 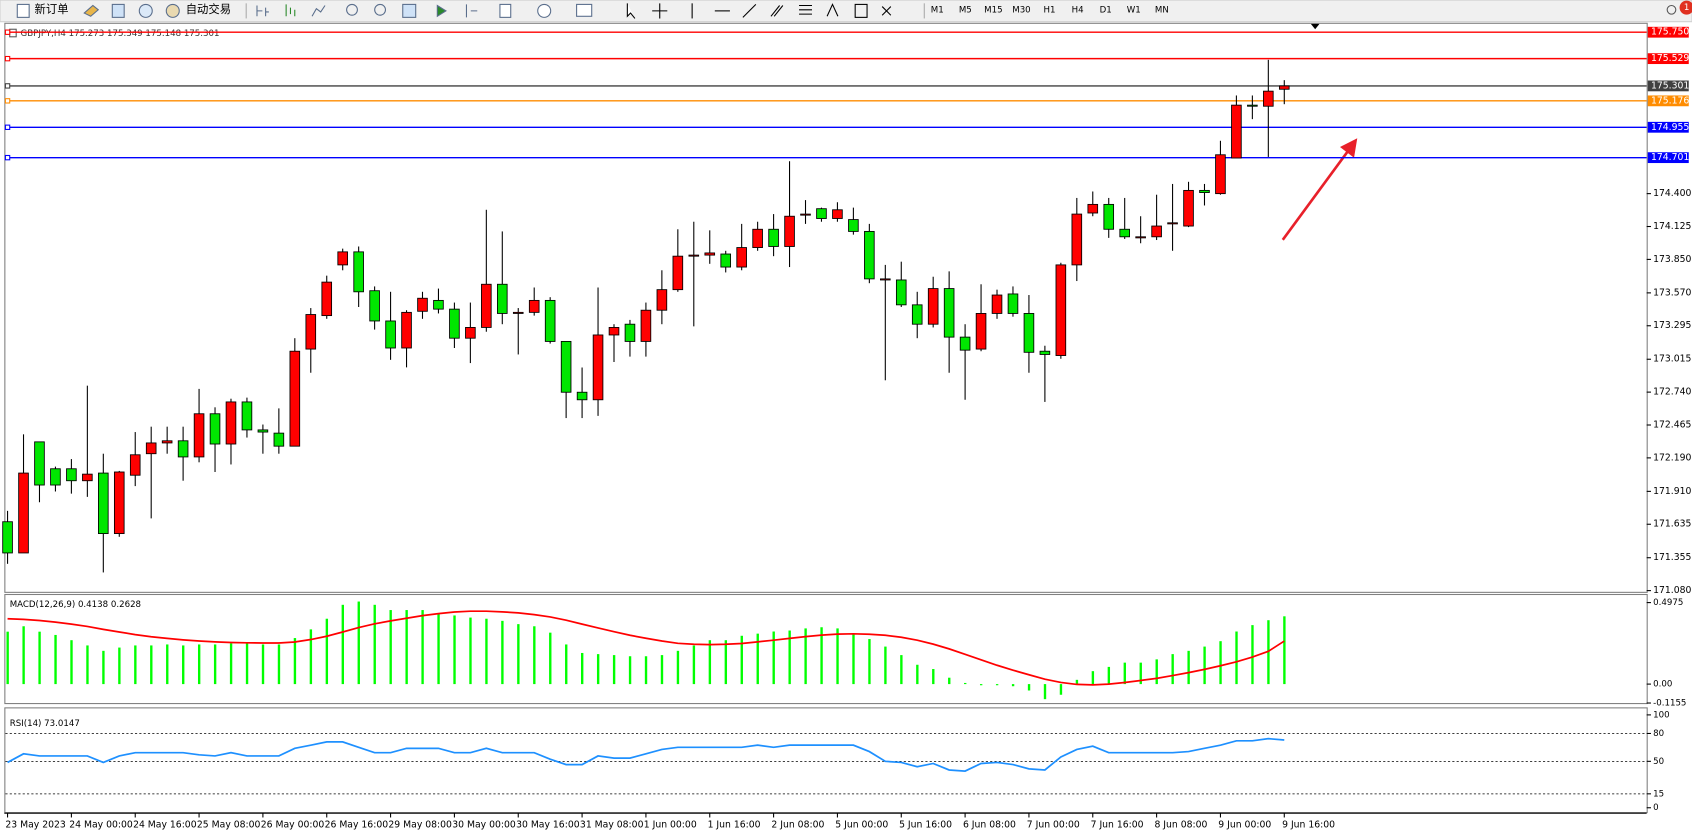 I want to click on timeframe-button: W1, so click(x=1134, y=10).